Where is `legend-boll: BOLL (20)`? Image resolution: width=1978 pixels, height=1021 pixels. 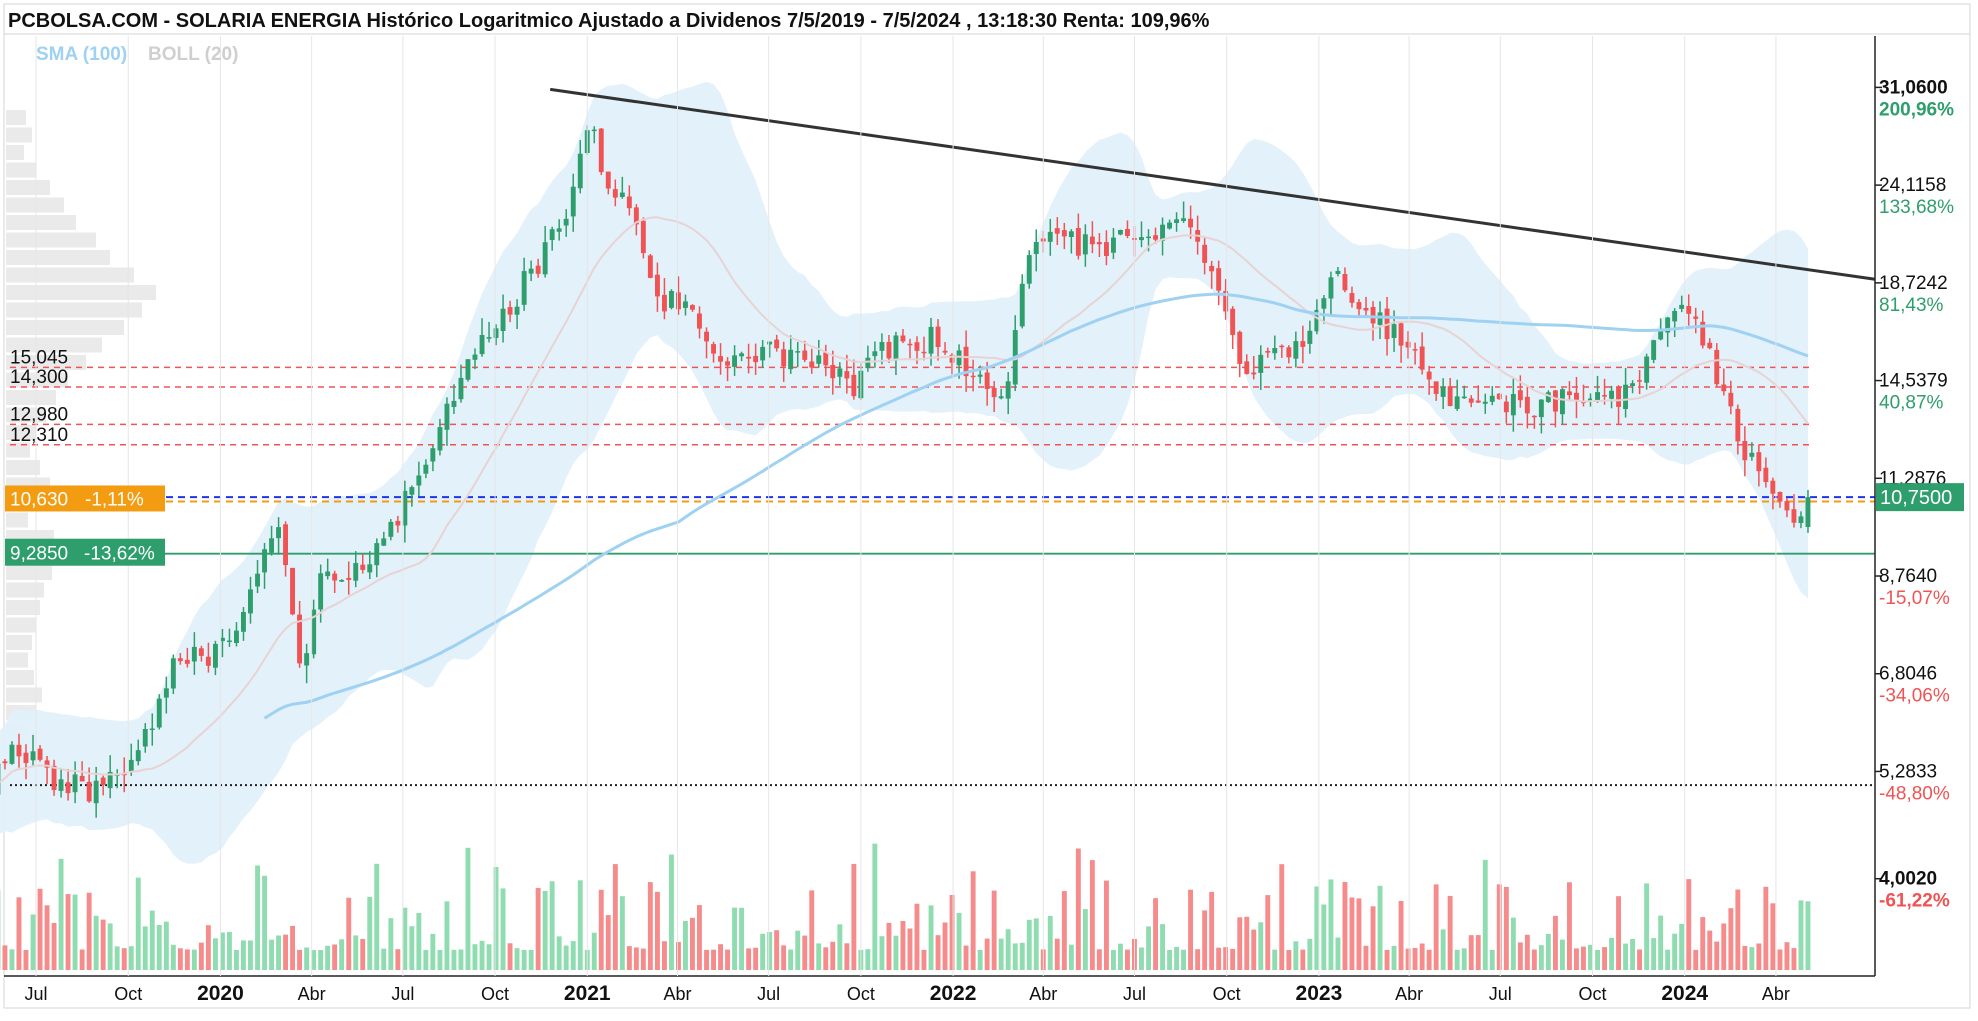
legend-boll: BOLL (20) is located at coordinates (193, 54).